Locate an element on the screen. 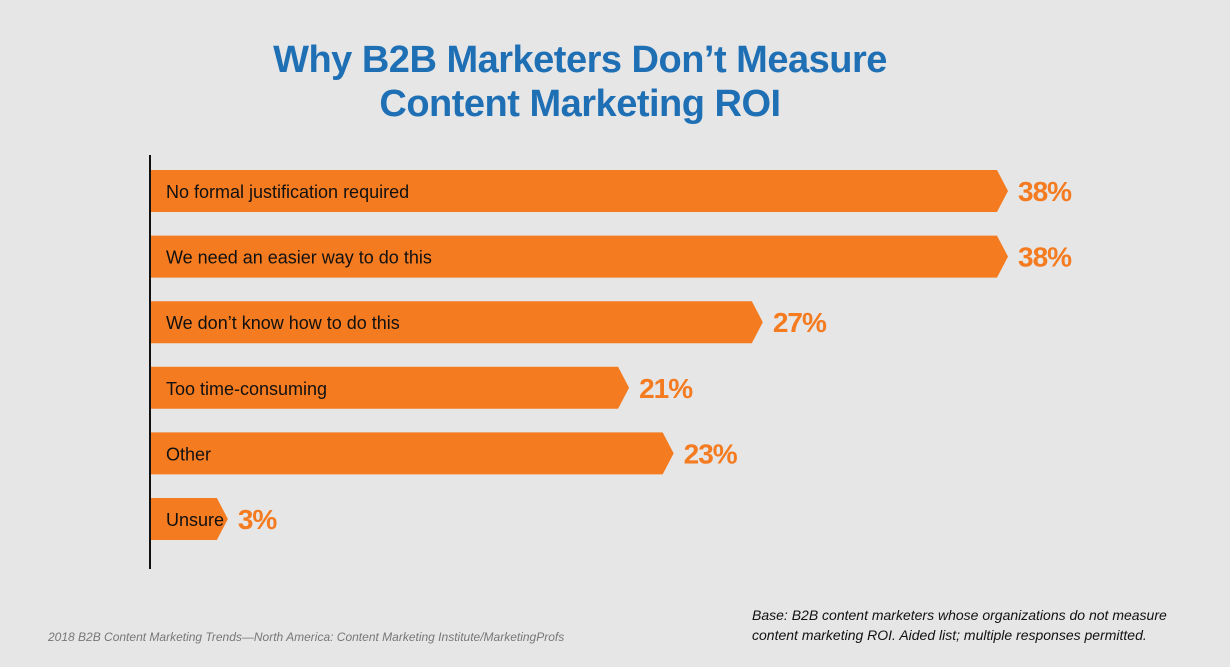 The image size is (1230, 667). category-label: We need an easier way to do this is located at coordinates (299, 258).